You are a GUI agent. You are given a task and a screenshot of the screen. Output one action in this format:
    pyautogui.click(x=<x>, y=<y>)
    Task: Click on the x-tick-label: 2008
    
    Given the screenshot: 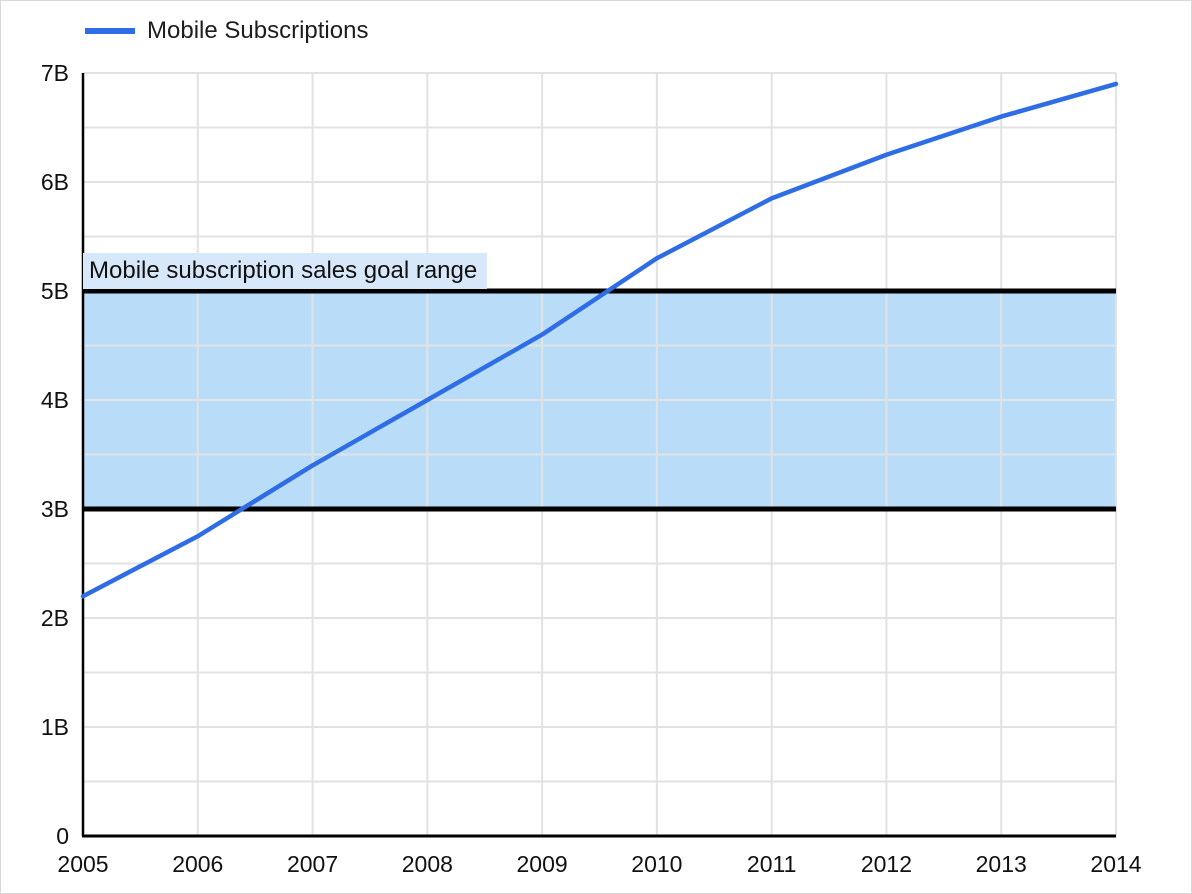 What is the action you would take?
    pyautogui.click(x=427, y=864)
    